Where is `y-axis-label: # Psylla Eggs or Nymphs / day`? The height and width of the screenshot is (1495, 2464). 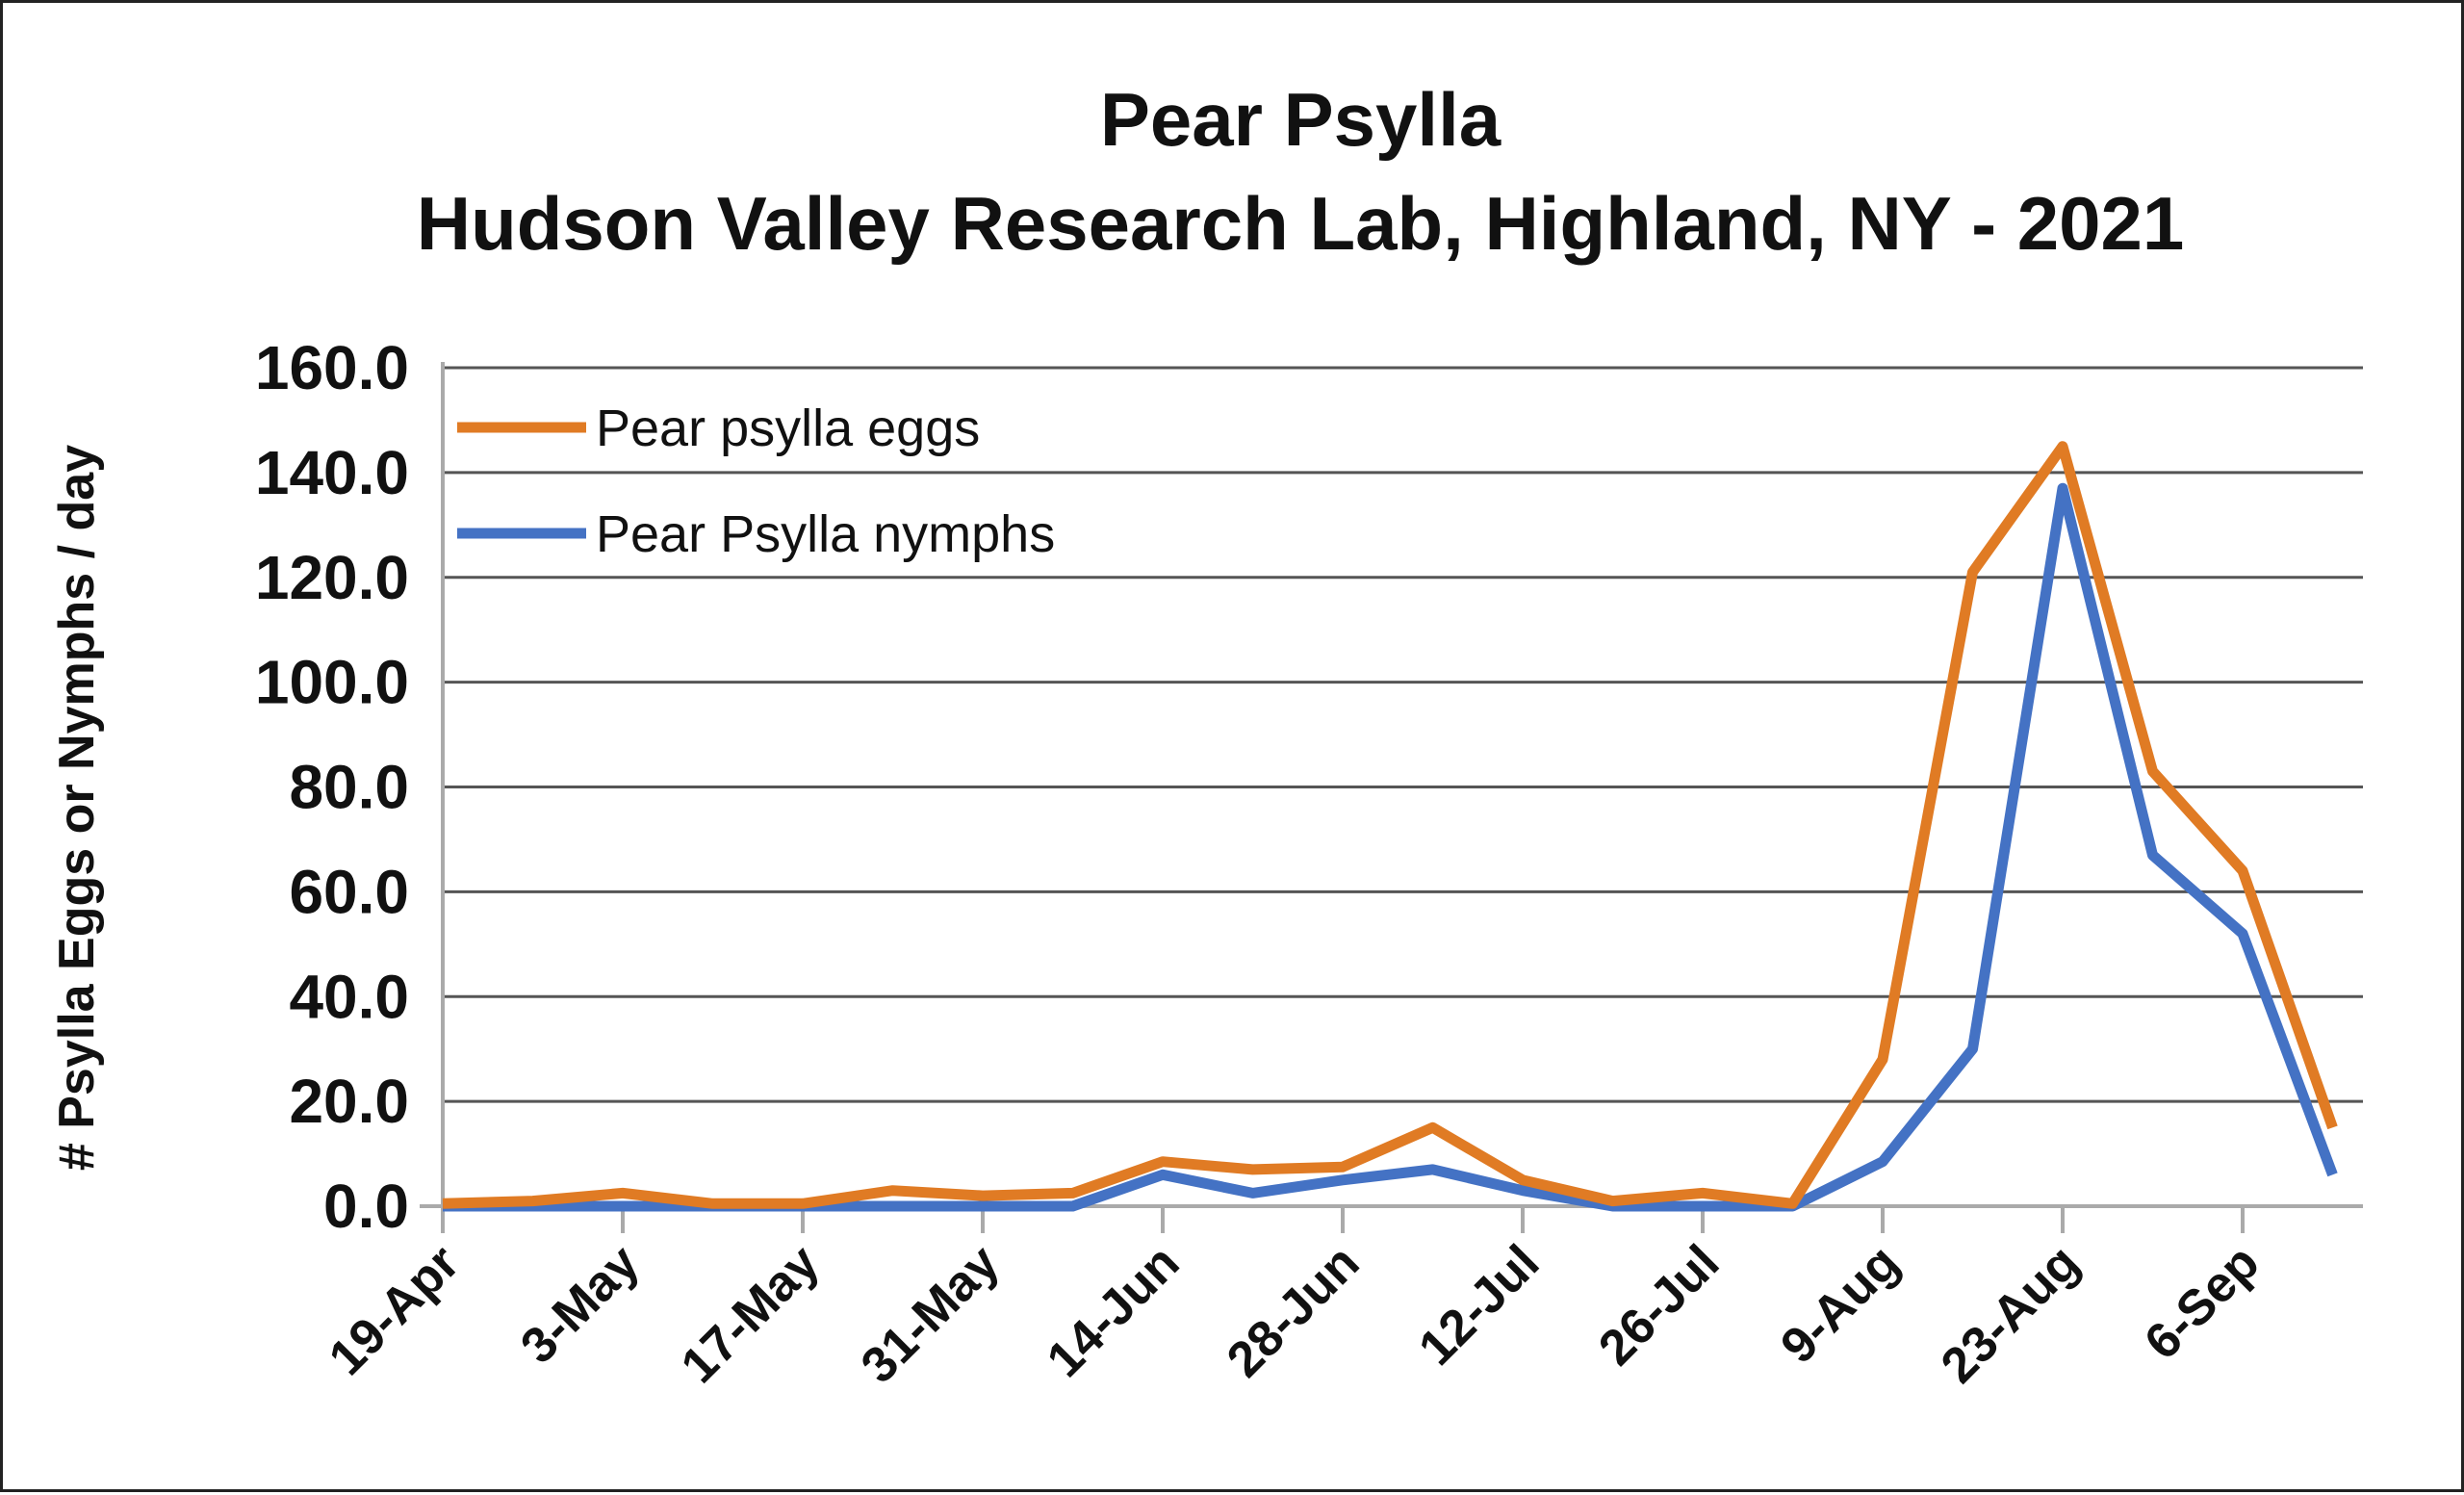
y-axis-label: # Psylla Eggs or Nymphs / day is located at coordinates (77, 808).